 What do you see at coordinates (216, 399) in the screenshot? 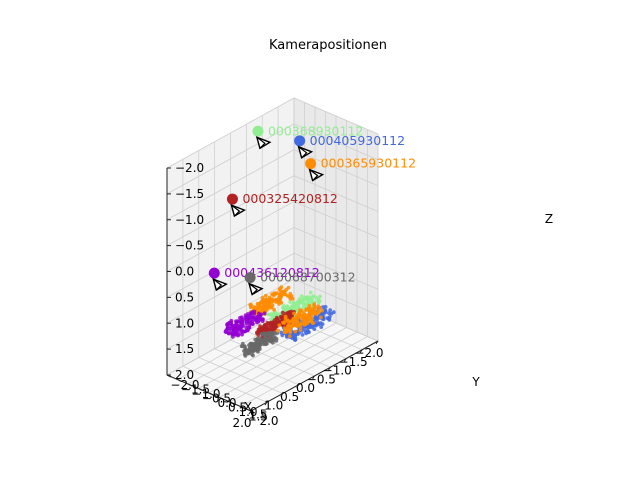
I see `y-tick-label: −0.5` at bounding box center [216, 399].